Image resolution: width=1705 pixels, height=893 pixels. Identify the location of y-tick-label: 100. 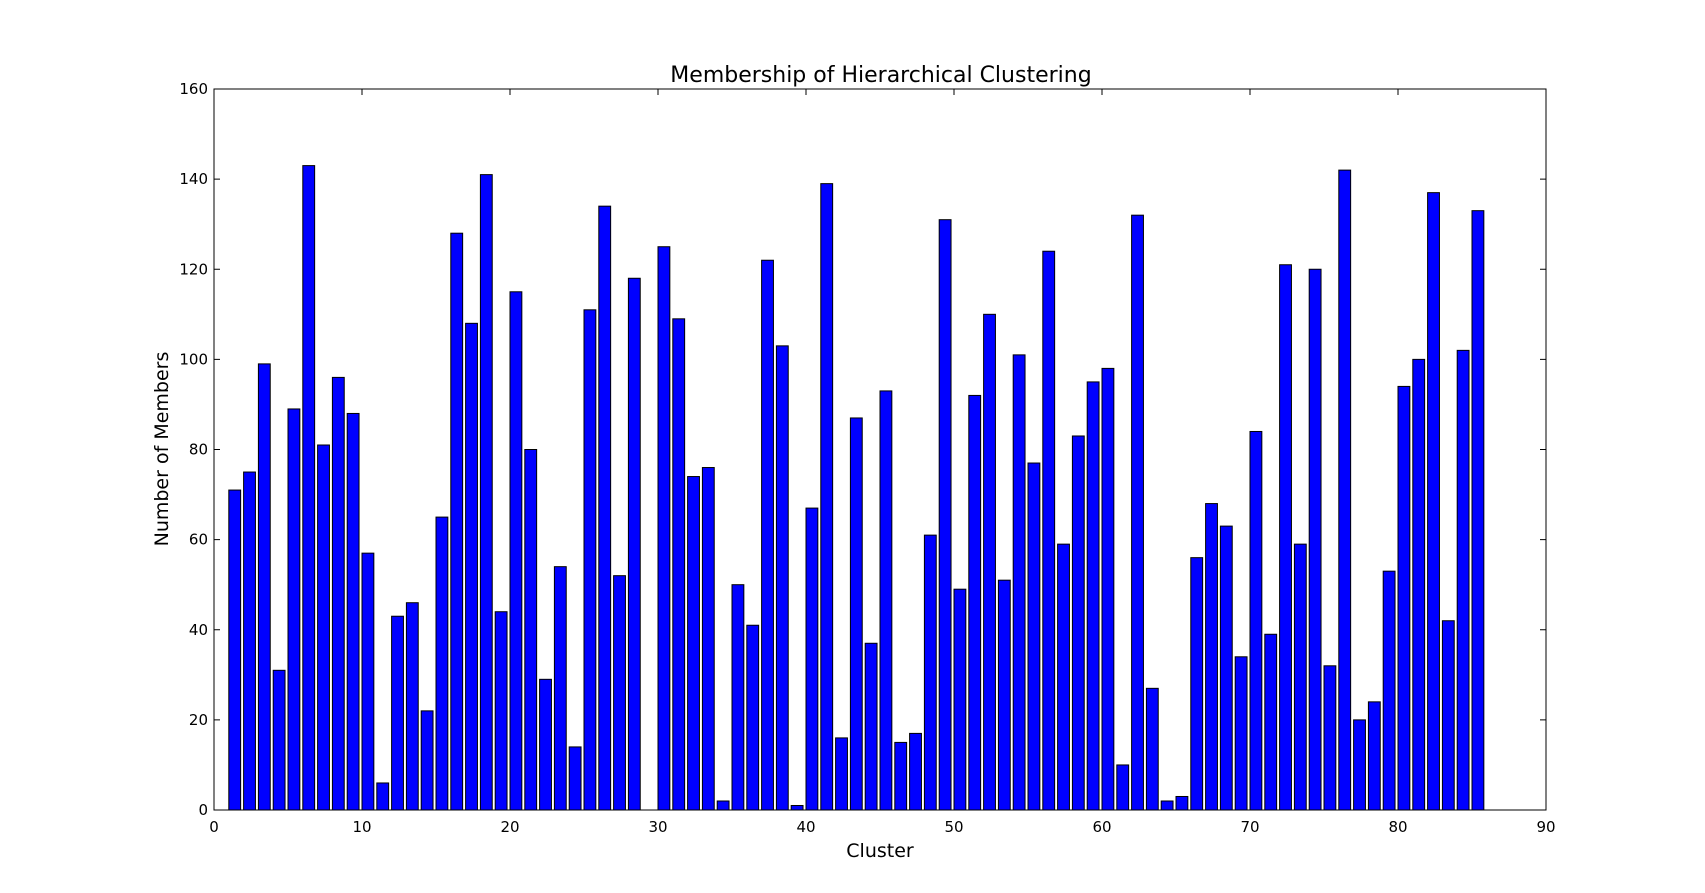
(193, 359).